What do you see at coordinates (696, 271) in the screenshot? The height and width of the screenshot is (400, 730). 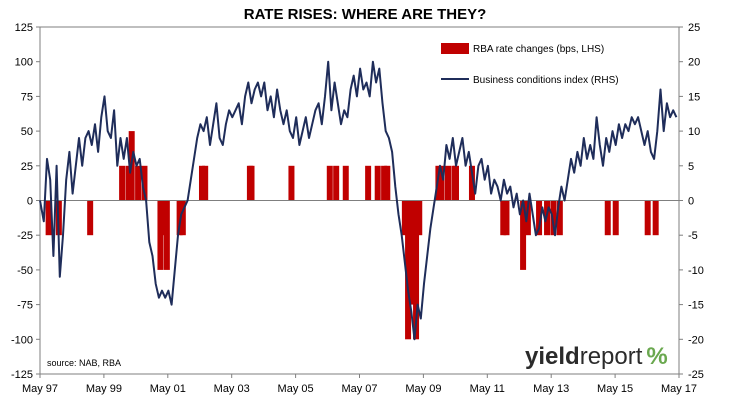 I see `y-right-tick-label: -10` at bounding box center [696, 271].